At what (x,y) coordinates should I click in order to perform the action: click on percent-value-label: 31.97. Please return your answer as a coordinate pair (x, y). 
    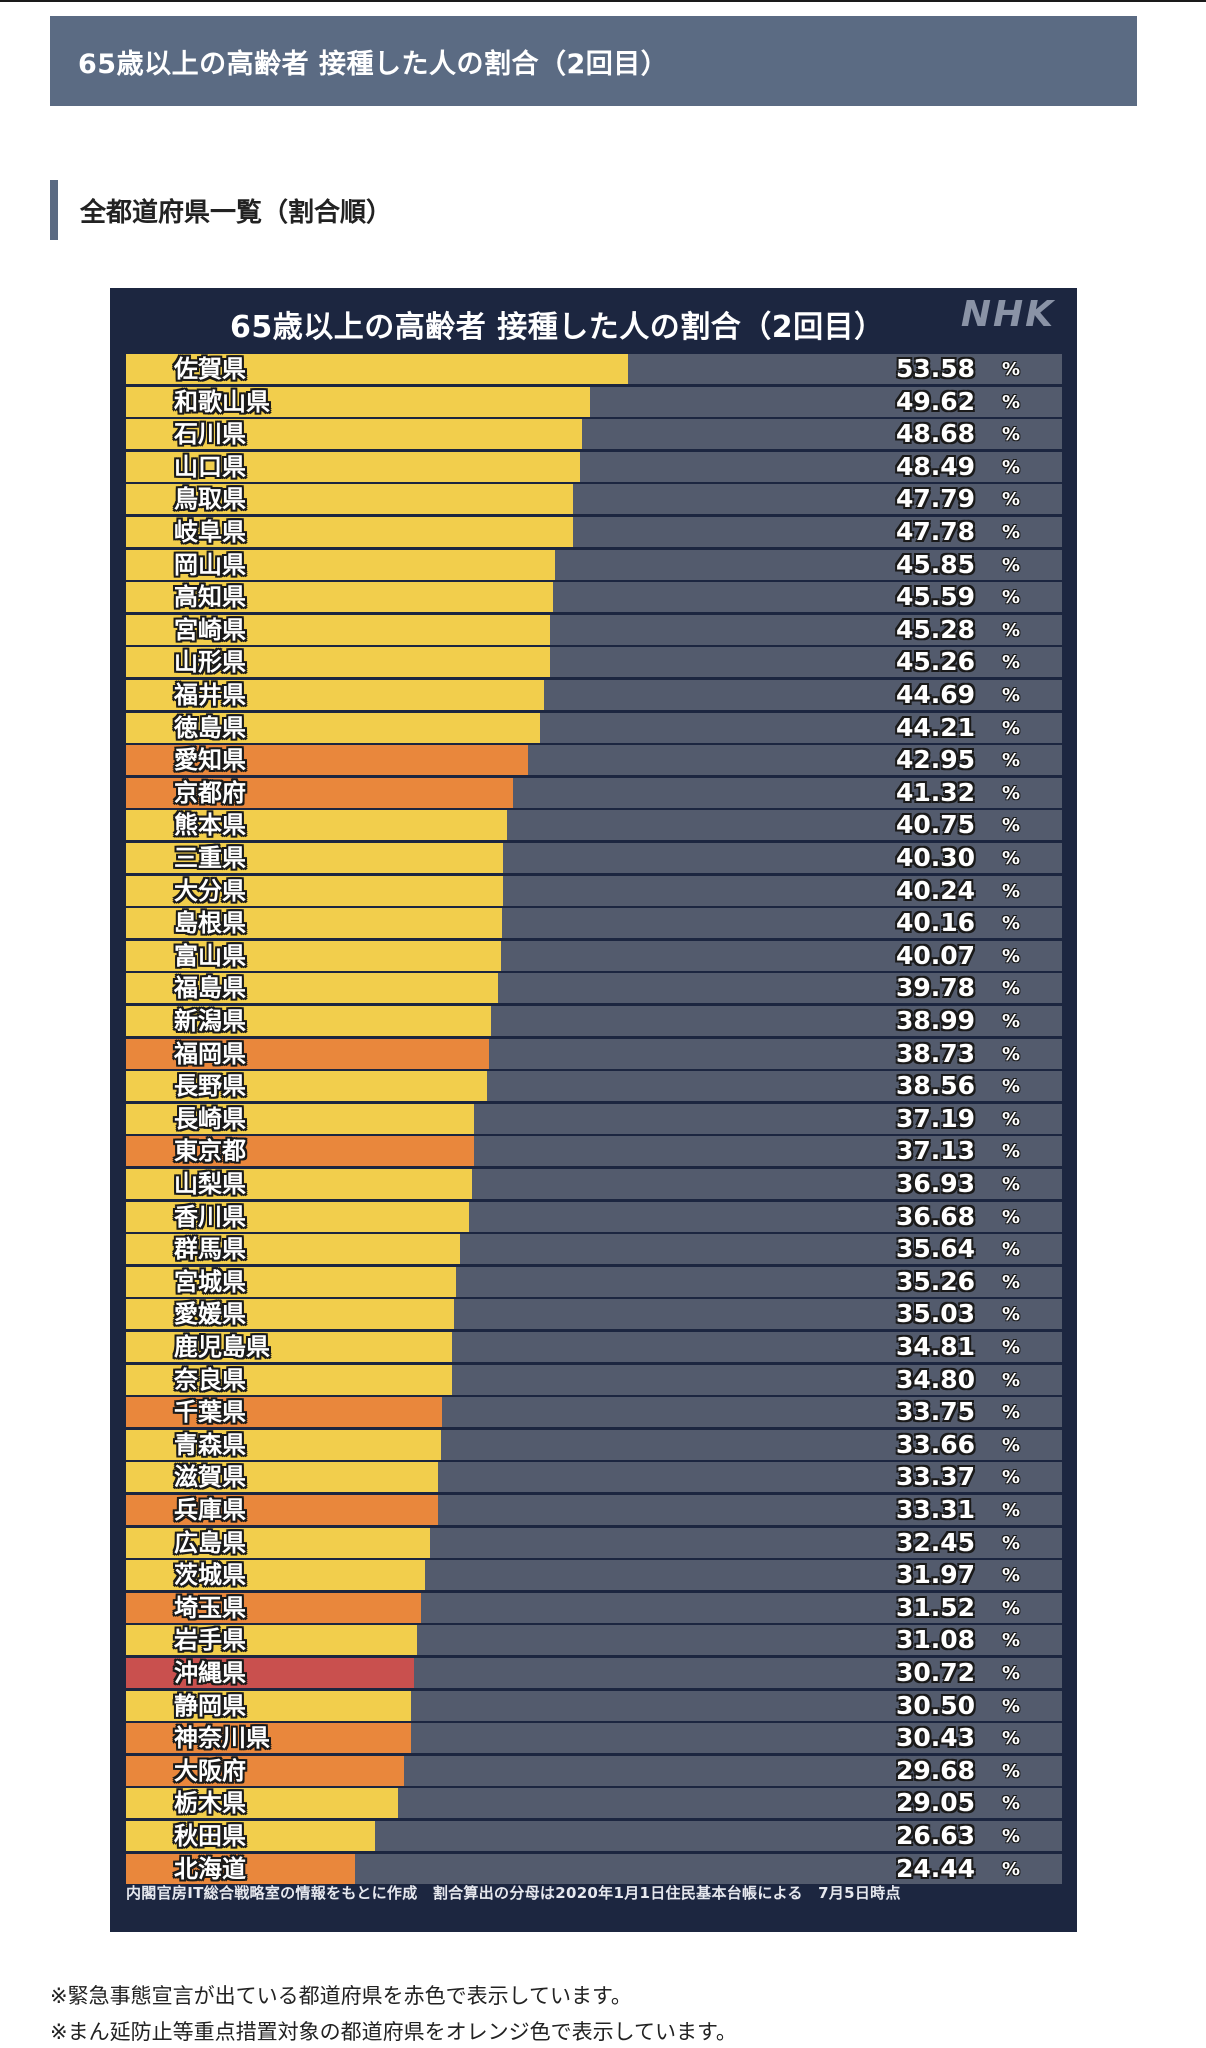
    Looking at the image, I should click on (936, 1575).